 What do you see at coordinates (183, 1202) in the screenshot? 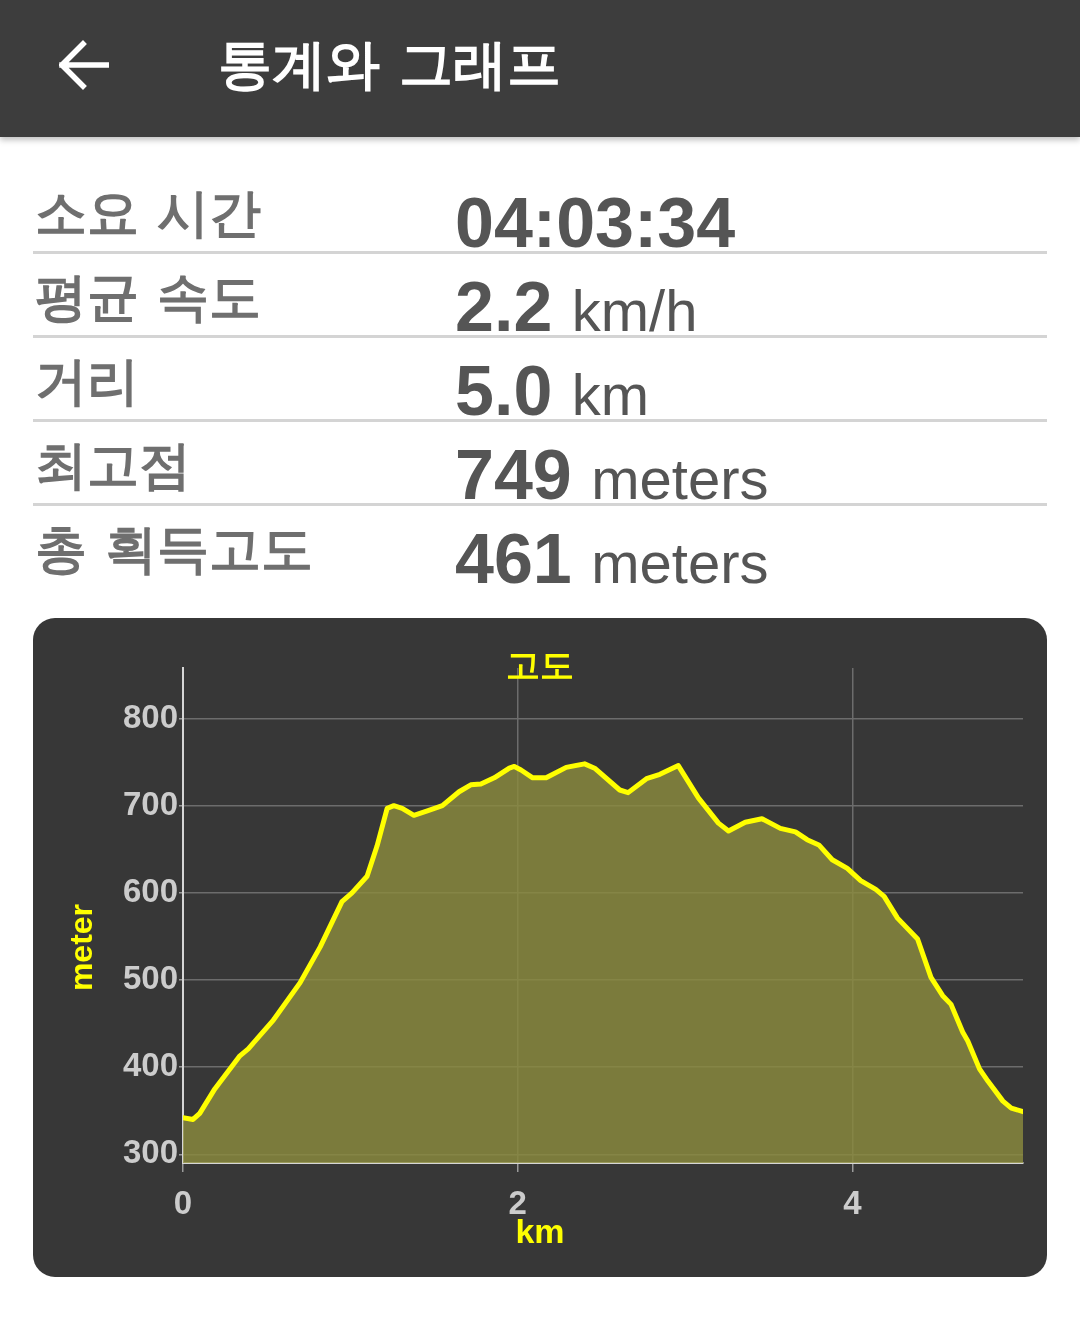
I see `x-tick-label: 0` at bounding box center [183, 1202].